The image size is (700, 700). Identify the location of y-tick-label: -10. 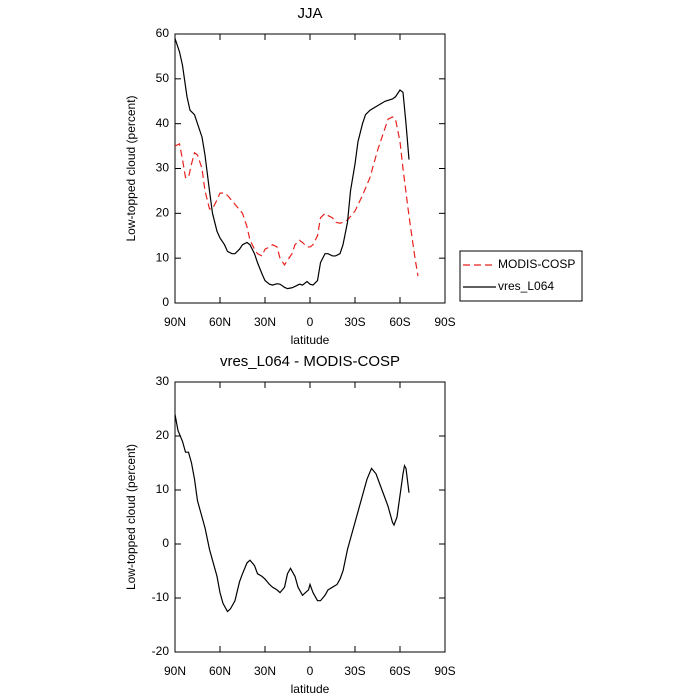
(161, 597).